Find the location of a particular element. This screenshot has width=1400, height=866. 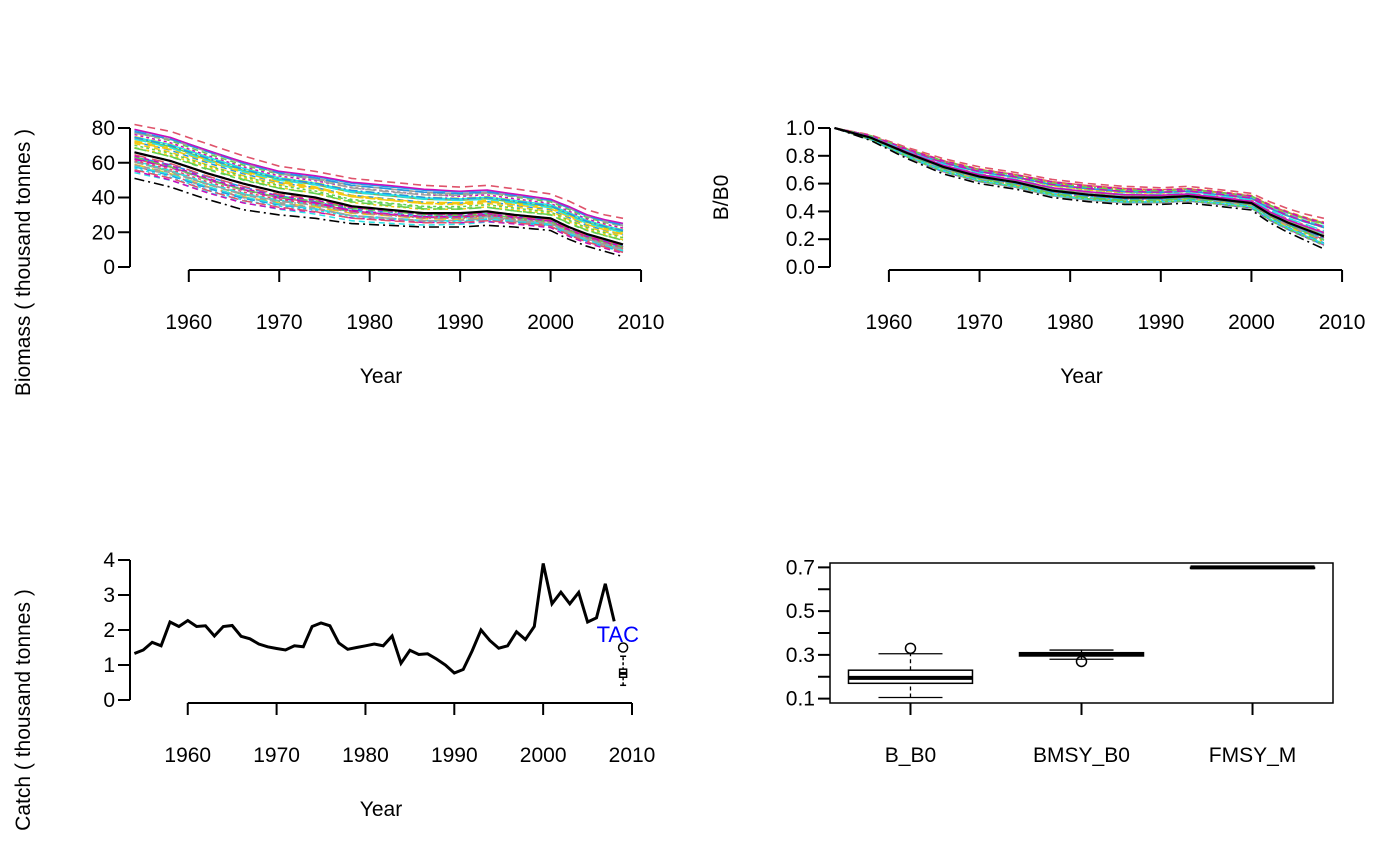

y-tick-label: 0.6 is located at coordinates (800, 184).